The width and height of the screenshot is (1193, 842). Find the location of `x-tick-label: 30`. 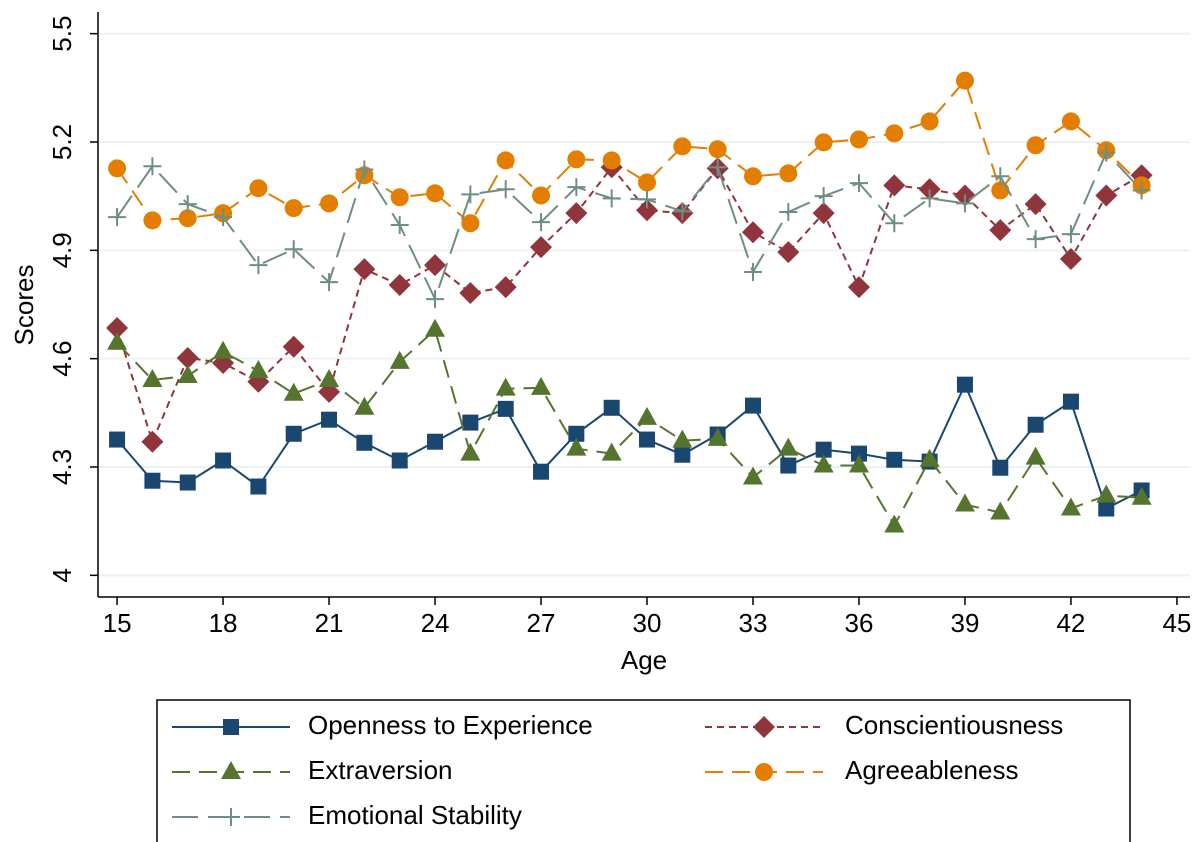

x-tick-label: 30 is located at coordinates (647, 623).